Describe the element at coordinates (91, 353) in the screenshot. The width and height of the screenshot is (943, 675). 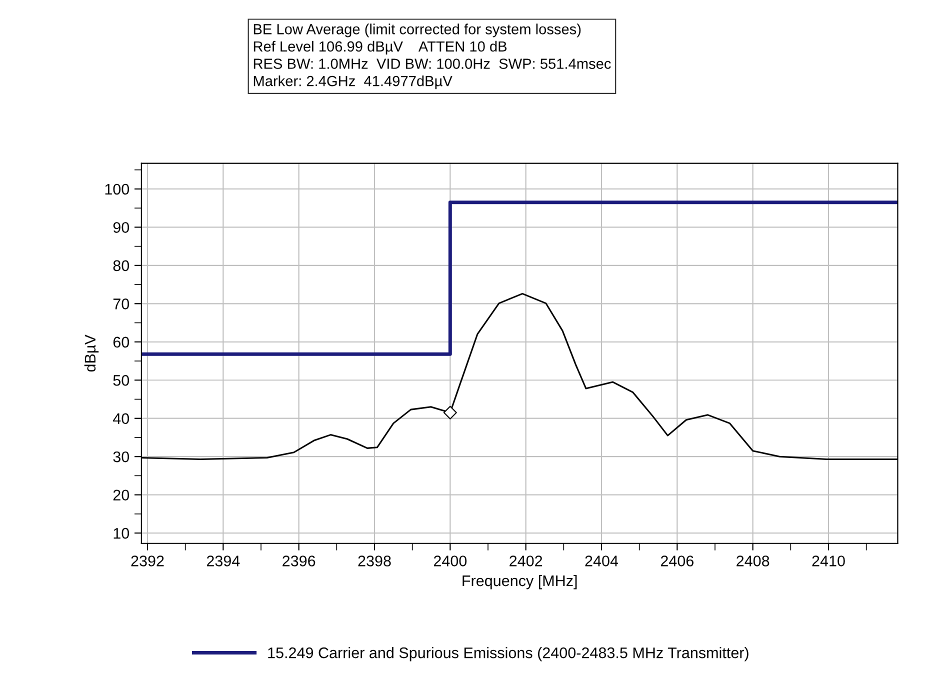
I see `y-axis-title: dBµV` at that location.